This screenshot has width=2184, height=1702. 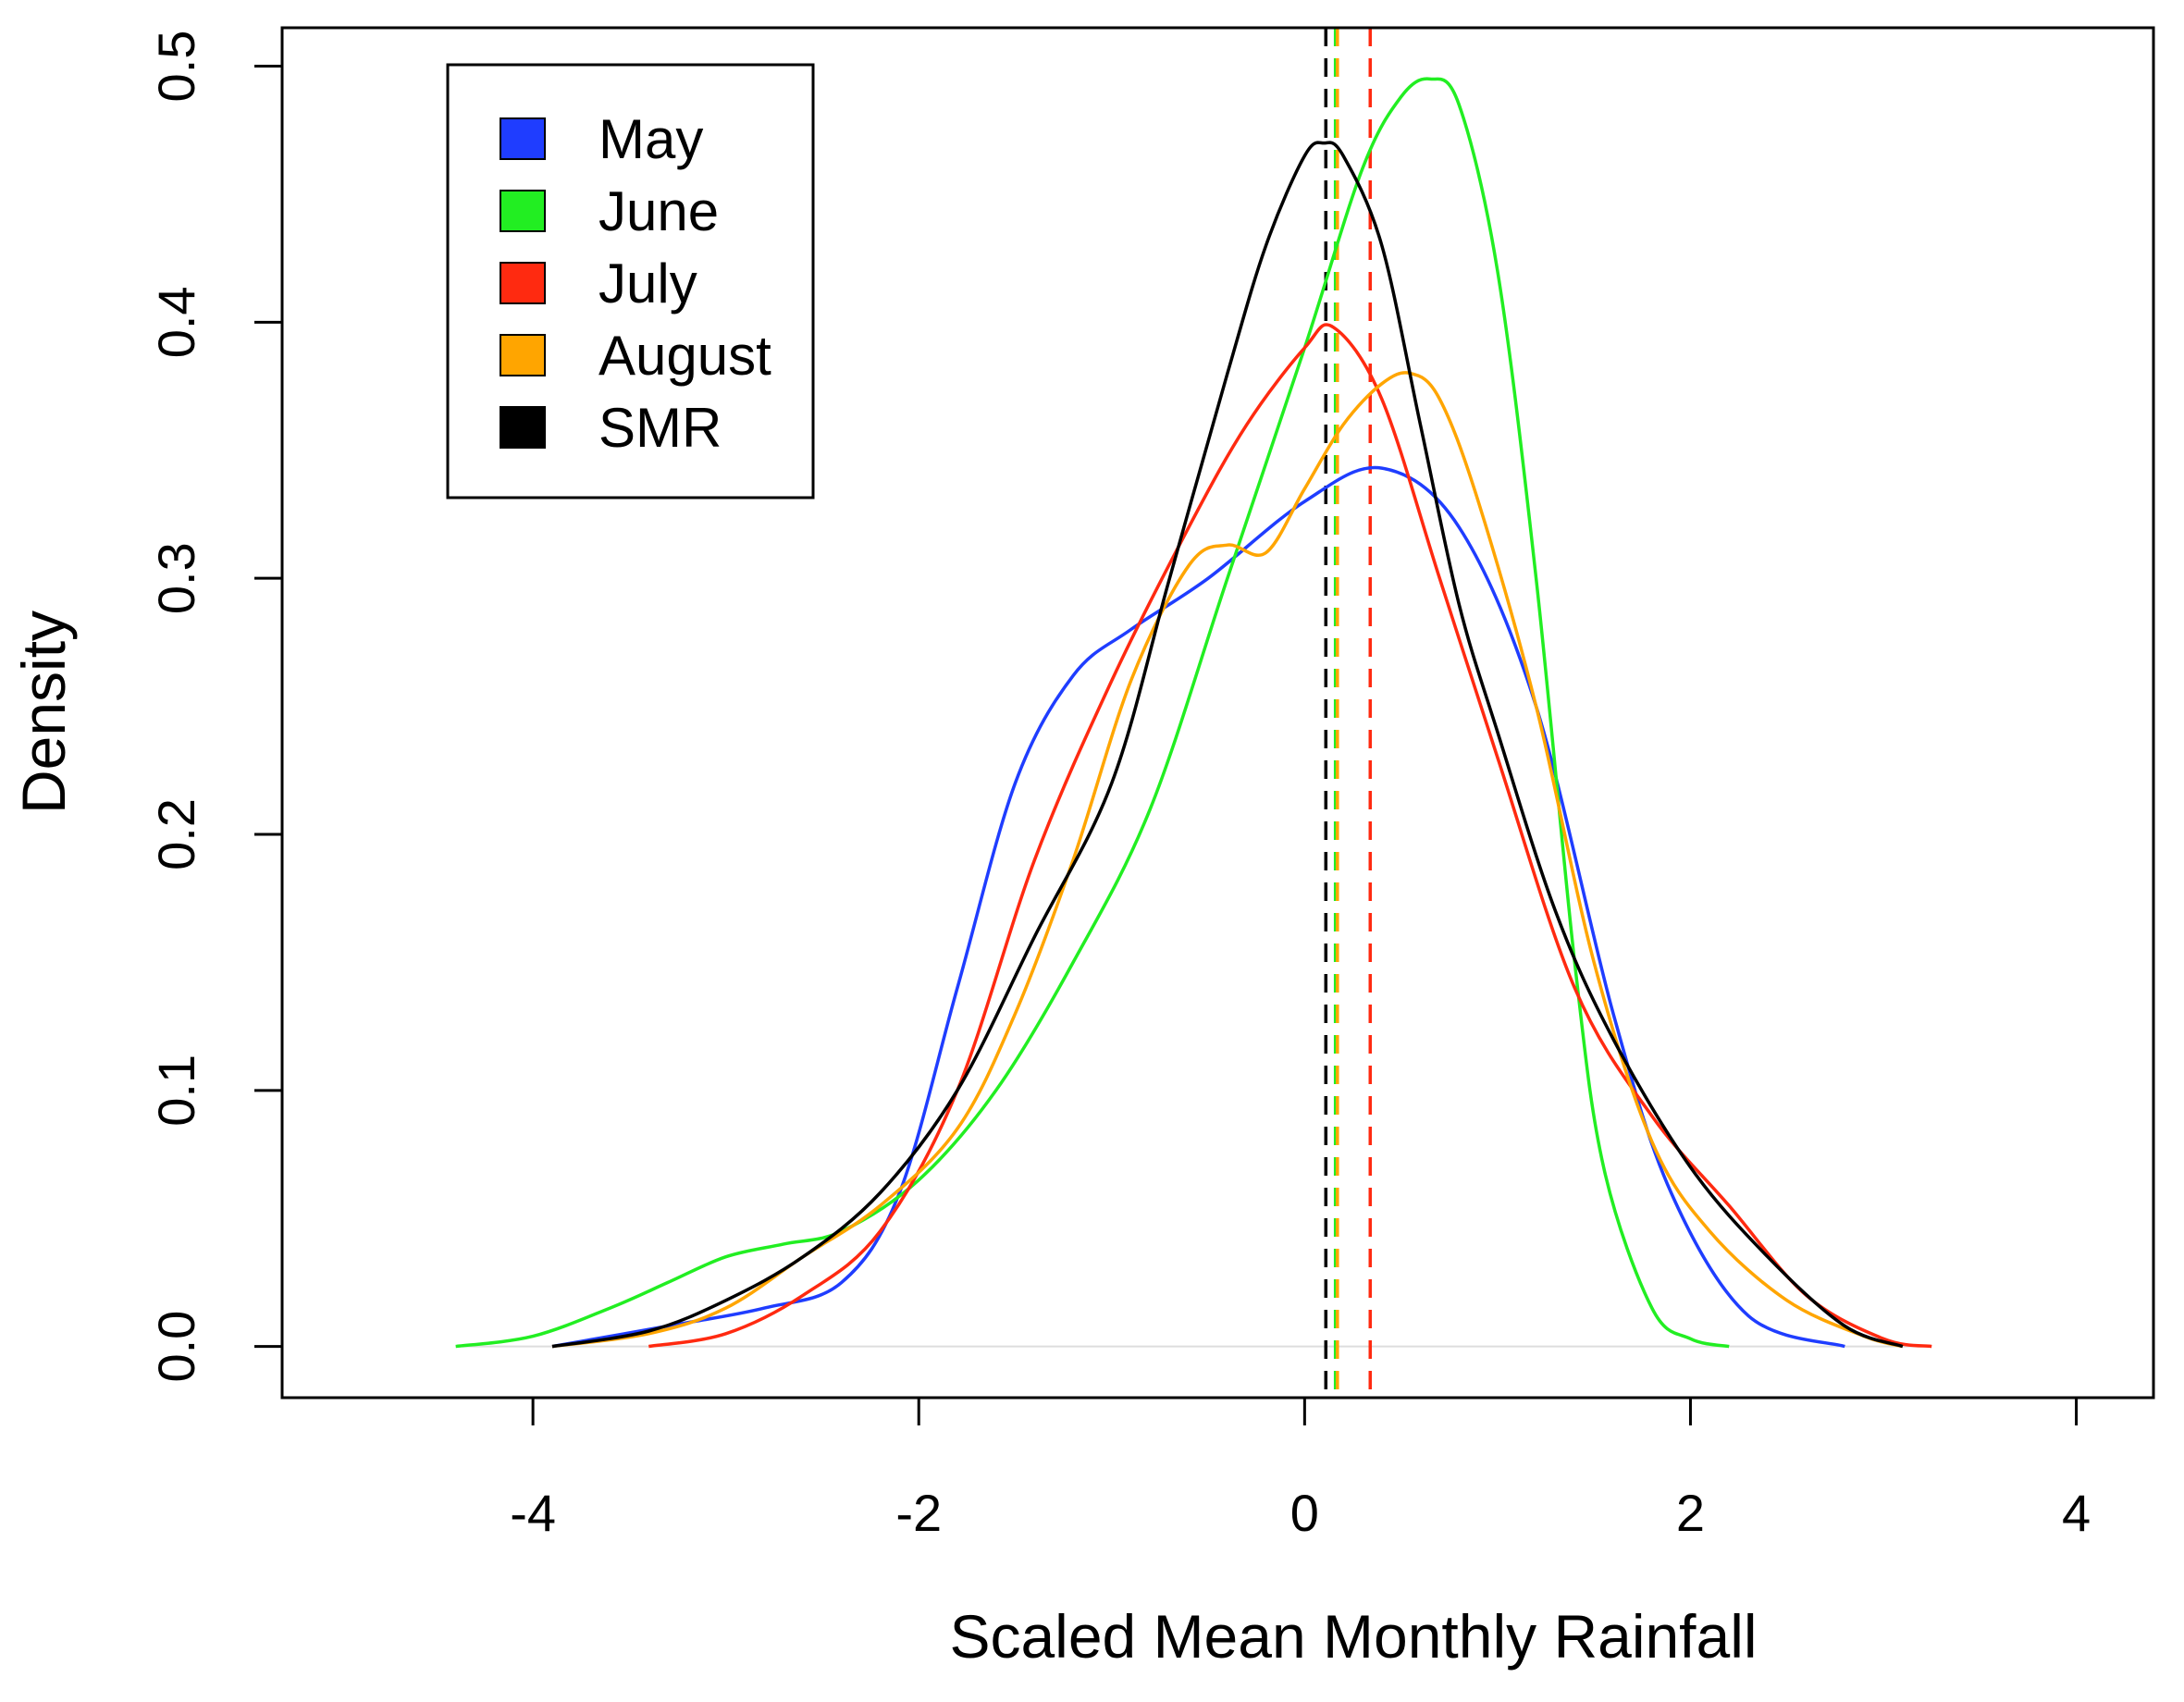 What do you see at coordinates (660, 428) in the screenshot?
I see `legend-label-smr: SMR` at bounding box center [660, 428].